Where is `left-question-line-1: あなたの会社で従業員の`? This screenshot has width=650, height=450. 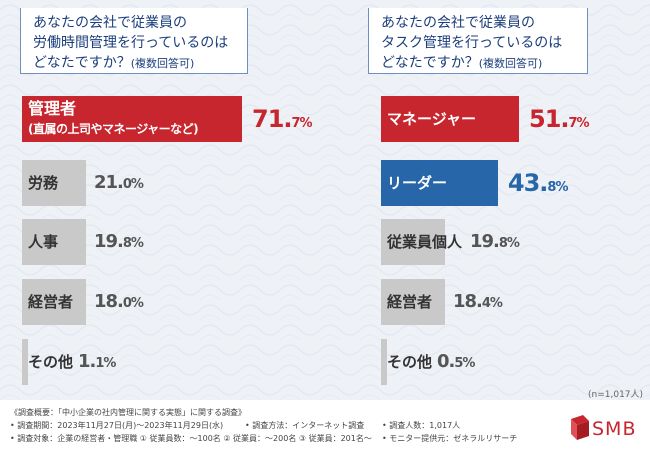
left-question-line-1: あなたの会社で従業員の is located at coordinates (110, 23).